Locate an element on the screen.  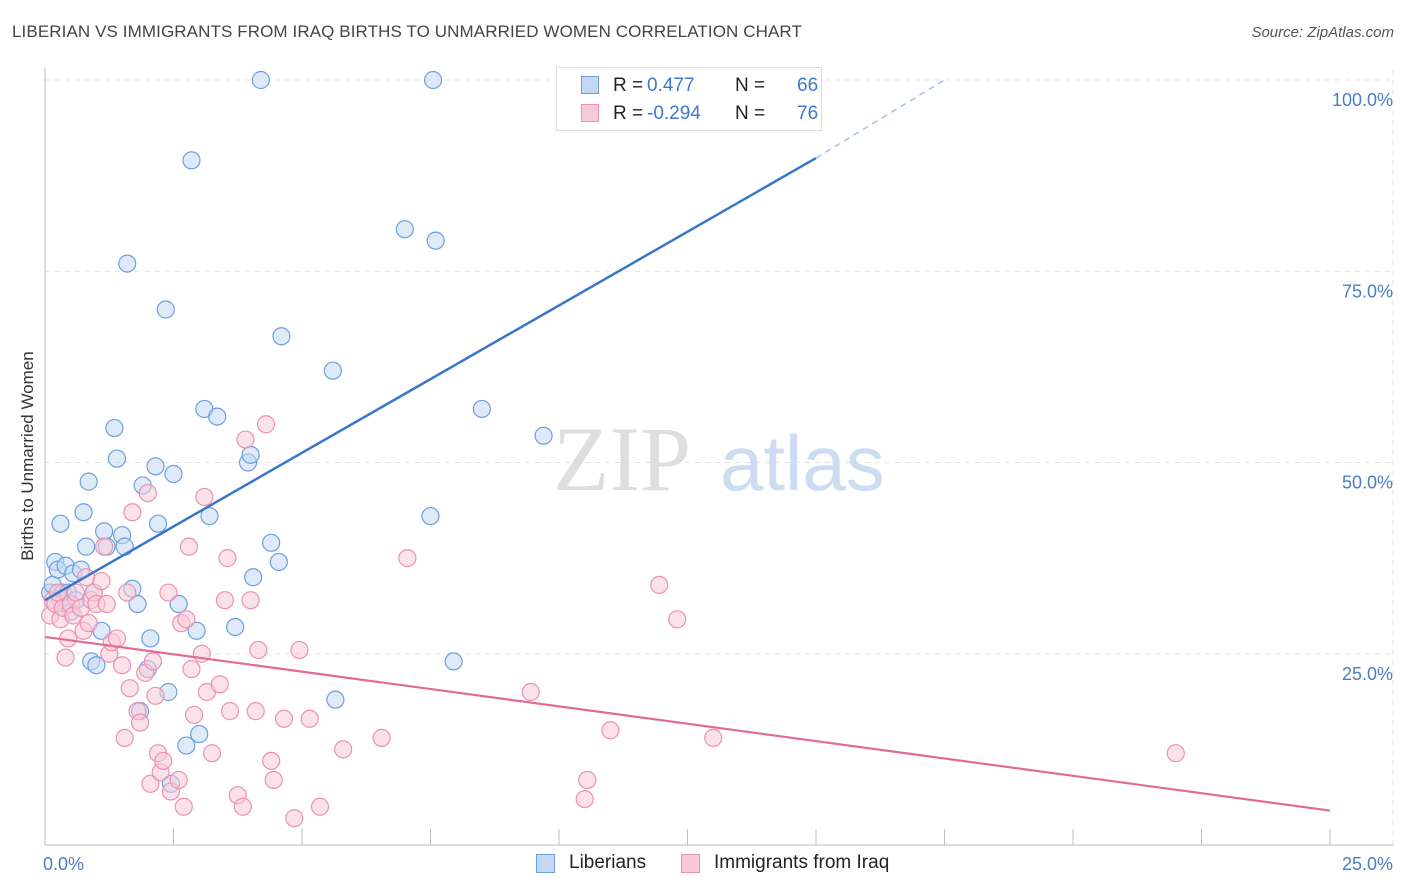
x-tick-label: 0.0% is located at coordinates (63, 864).